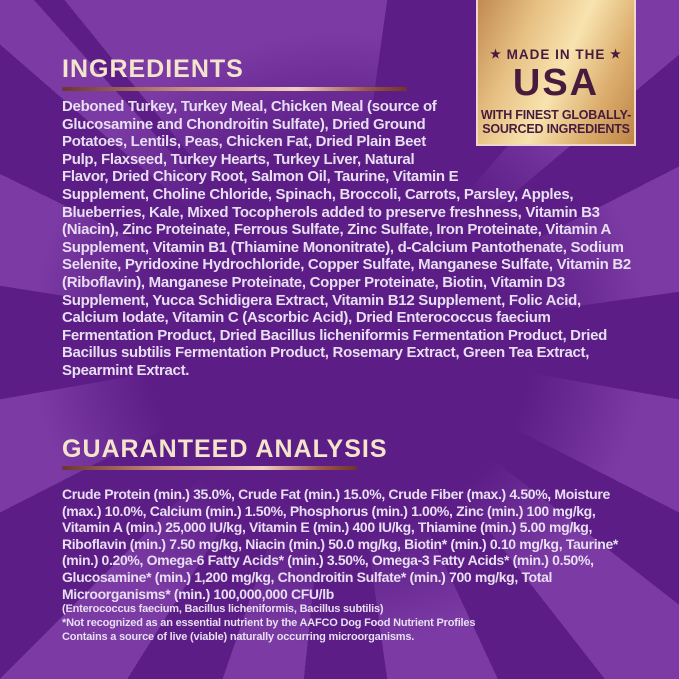  What do you see at coordinates (234, 89) in the screenshot?
I see `ingredients-underline` at bounding box center [234, 89].